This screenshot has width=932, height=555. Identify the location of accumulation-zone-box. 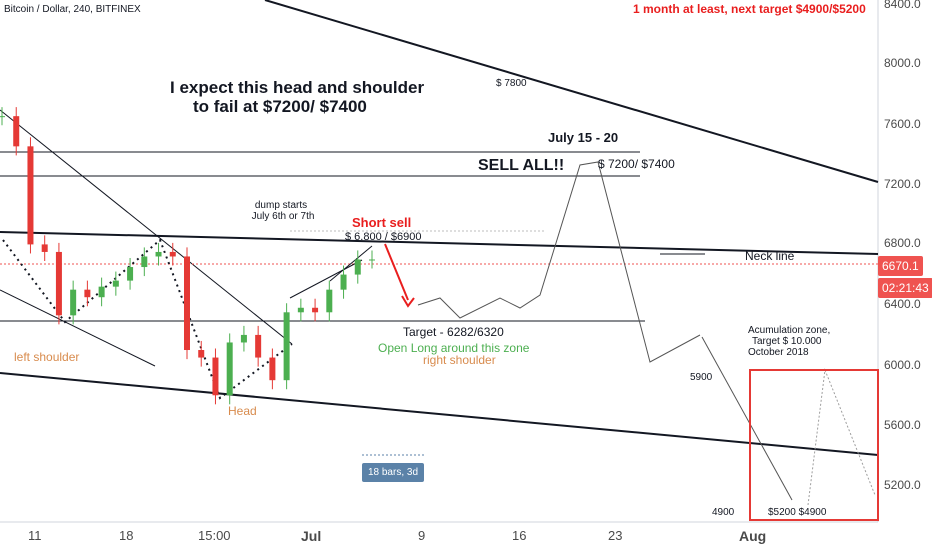
(814, 445).